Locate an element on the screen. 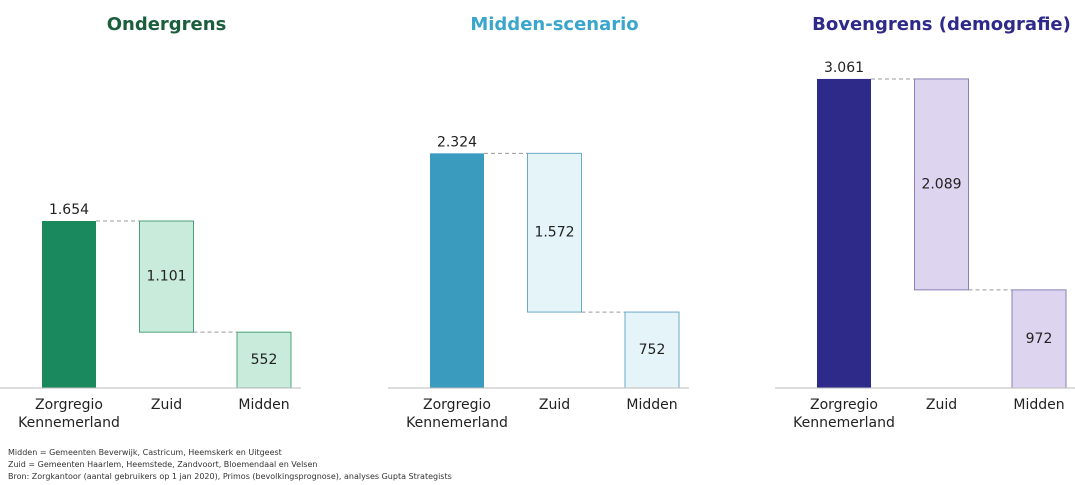 The width and height of the screenshot is (1075, 485). value-label: 552 is located at coordinates (264, 360).